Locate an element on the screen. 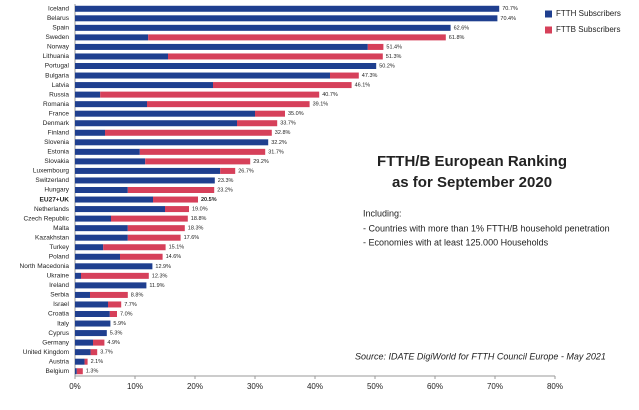  total-label: 12.3% is located at coordinates (160, 276).